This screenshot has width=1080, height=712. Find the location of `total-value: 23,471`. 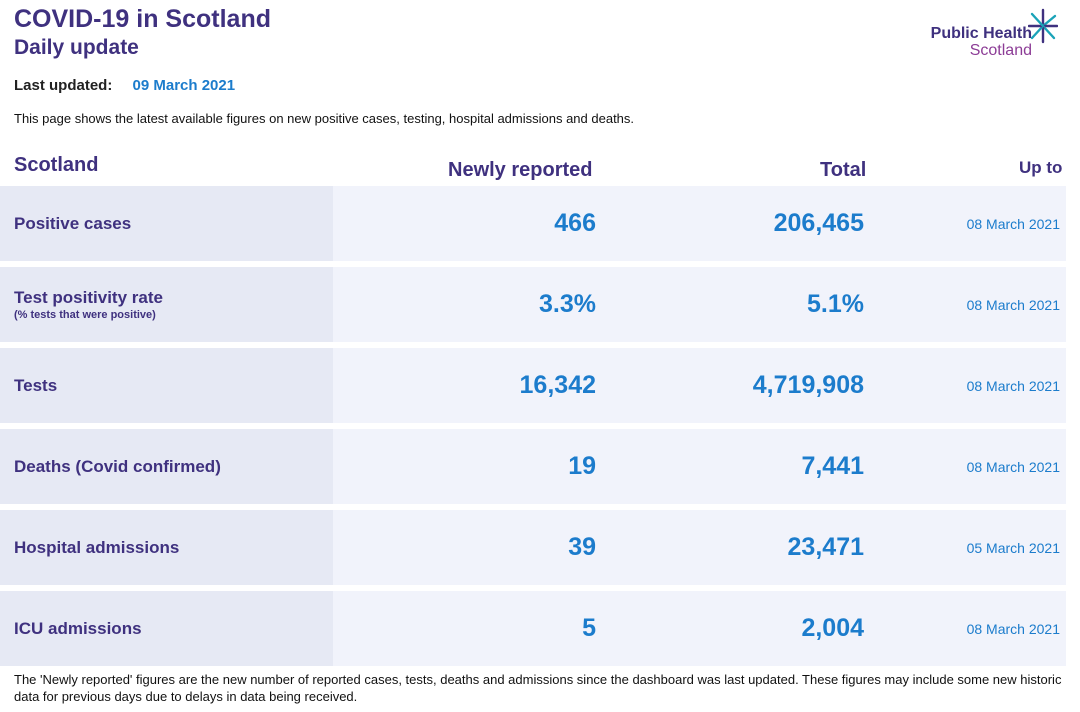

total-value: 23,471 is located at coordinates (825, 547).